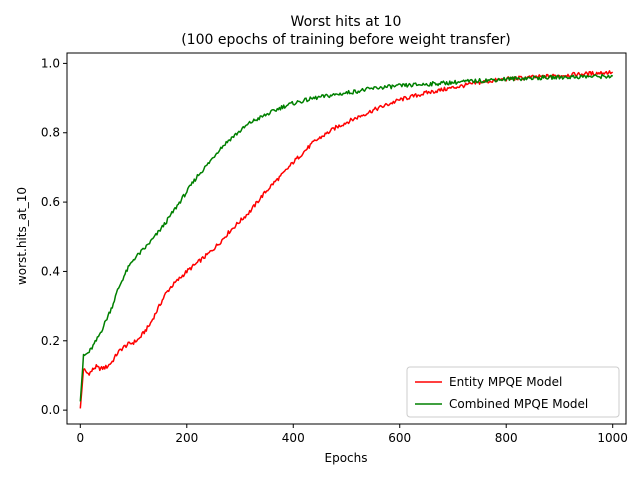 This screenshot has width=640, height=480. Describe the element at coordinates (50, 202) in the screenshot. I see `y-tick-label: 0.6` at that location.